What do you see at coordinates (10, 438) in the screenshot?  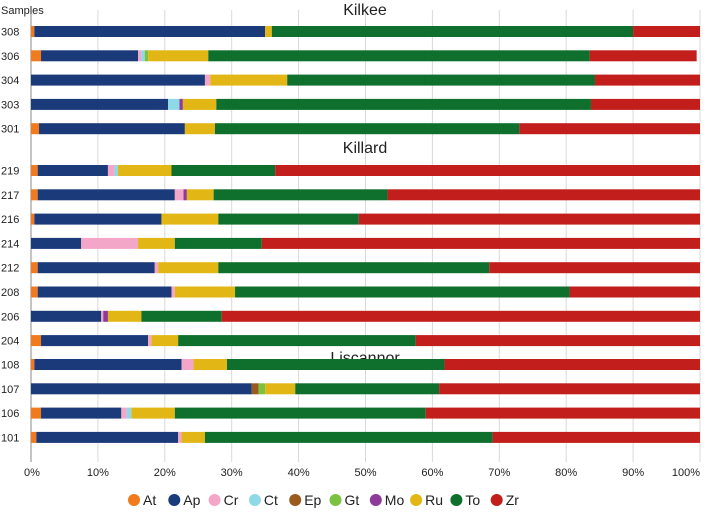 I see `sample-label: 101` at bounding box center [10, 438].